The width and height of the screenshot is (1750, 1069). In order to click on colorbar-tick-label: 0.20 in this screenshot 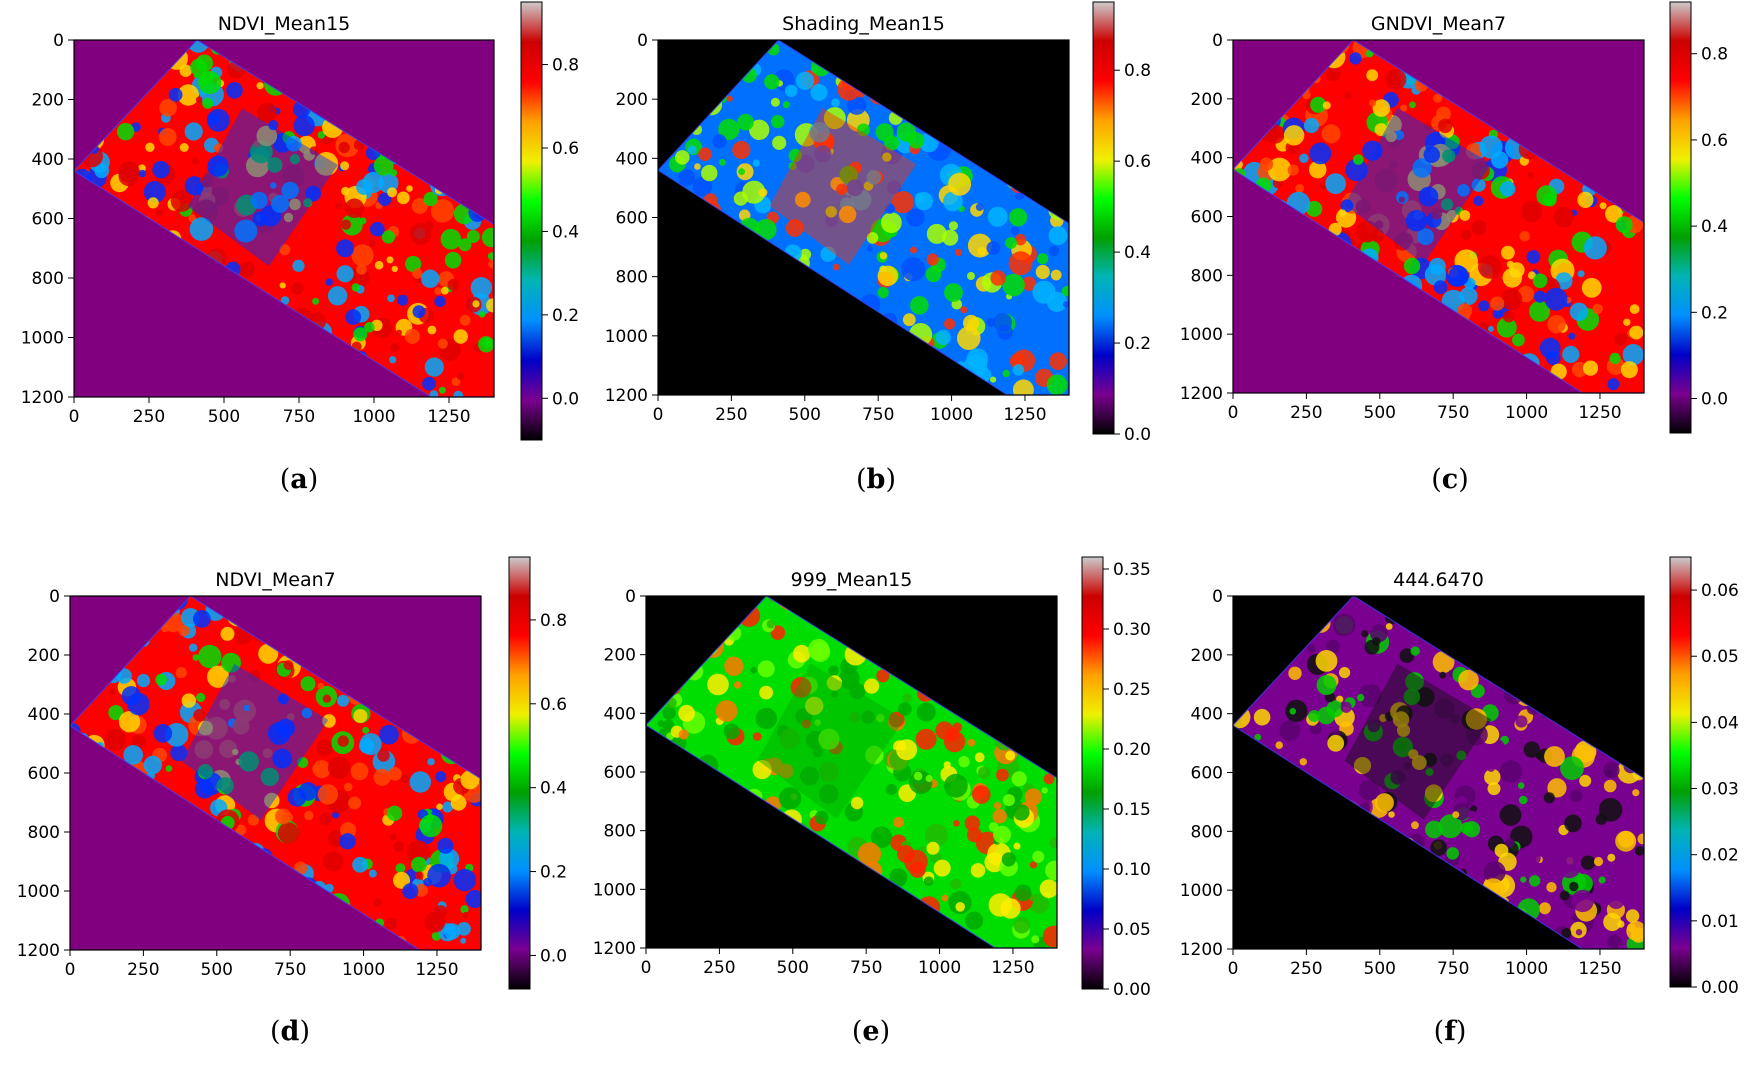, I will do `click(1132, 750)`.